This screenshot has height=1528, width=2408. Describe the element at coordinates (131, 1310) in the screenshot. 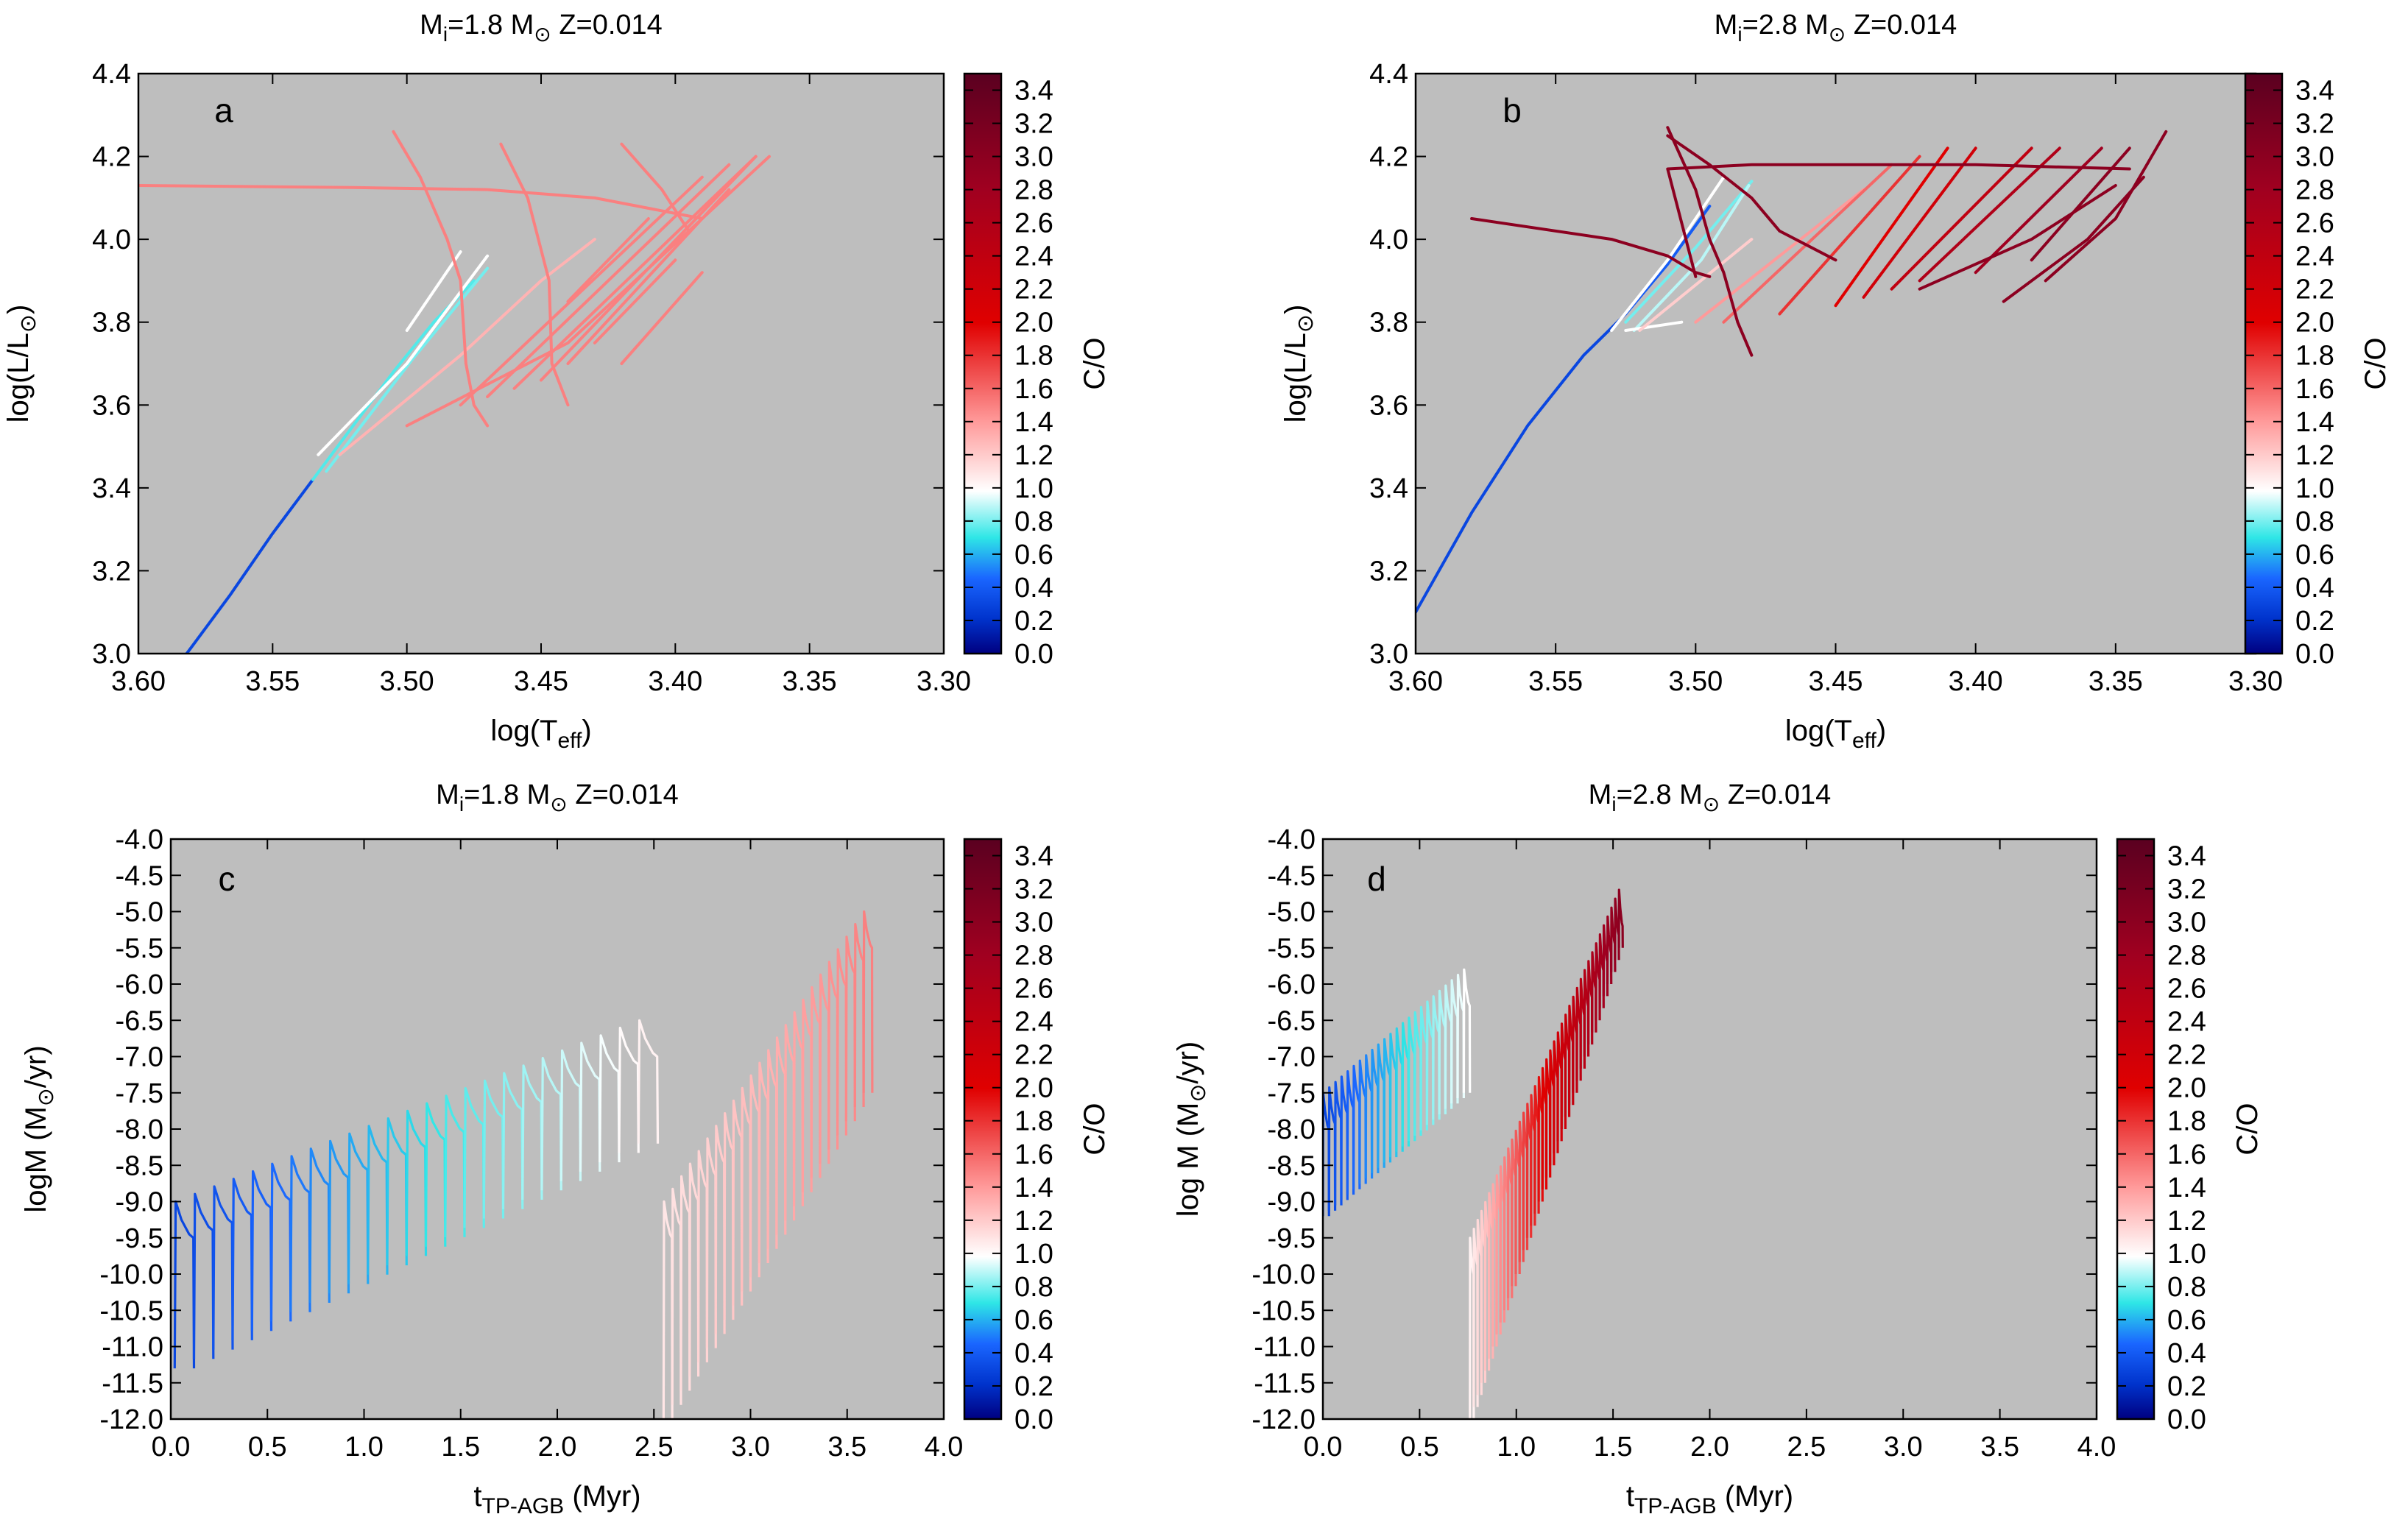

I see `y-tick-label: -10.5` at that location.